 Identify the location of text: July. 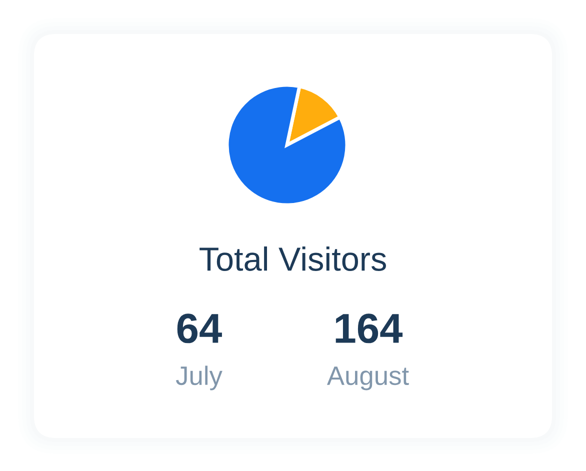
(199, 378).